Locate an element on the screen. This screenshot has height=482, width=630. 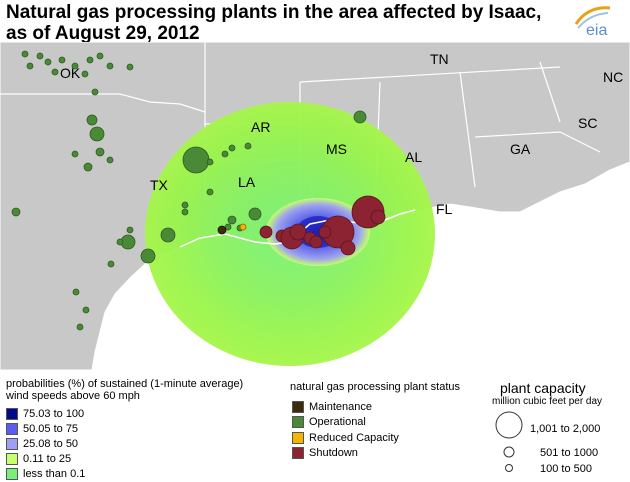
logo-text: eia is located at coordinates (596, 30).